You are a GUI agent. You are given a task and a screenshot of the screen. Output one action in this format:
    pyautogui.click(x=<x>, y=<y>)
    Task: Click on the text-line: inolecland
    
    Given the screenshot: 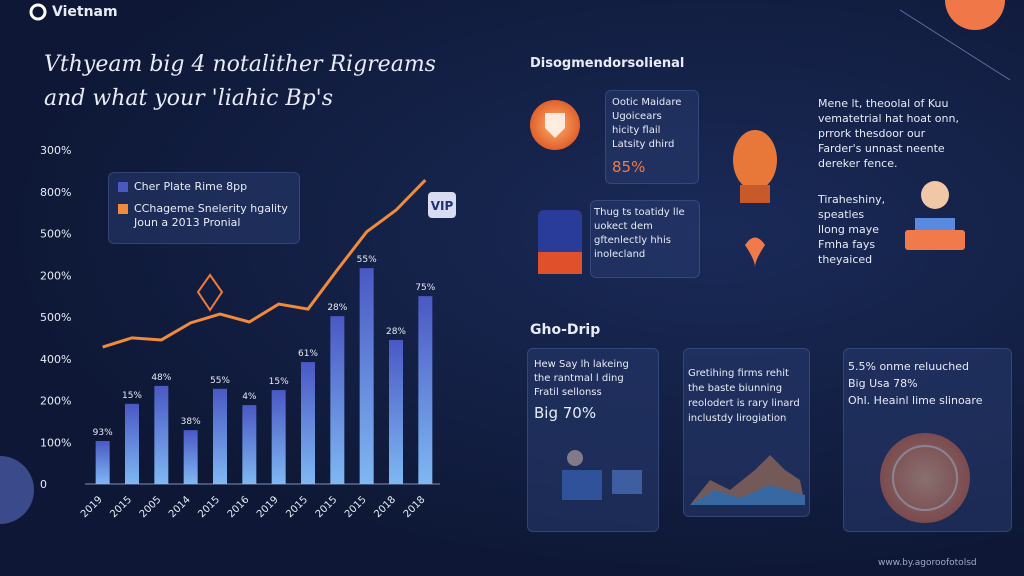 What is the action you would take?
    pyautogui.click(x=620, y=254)
    